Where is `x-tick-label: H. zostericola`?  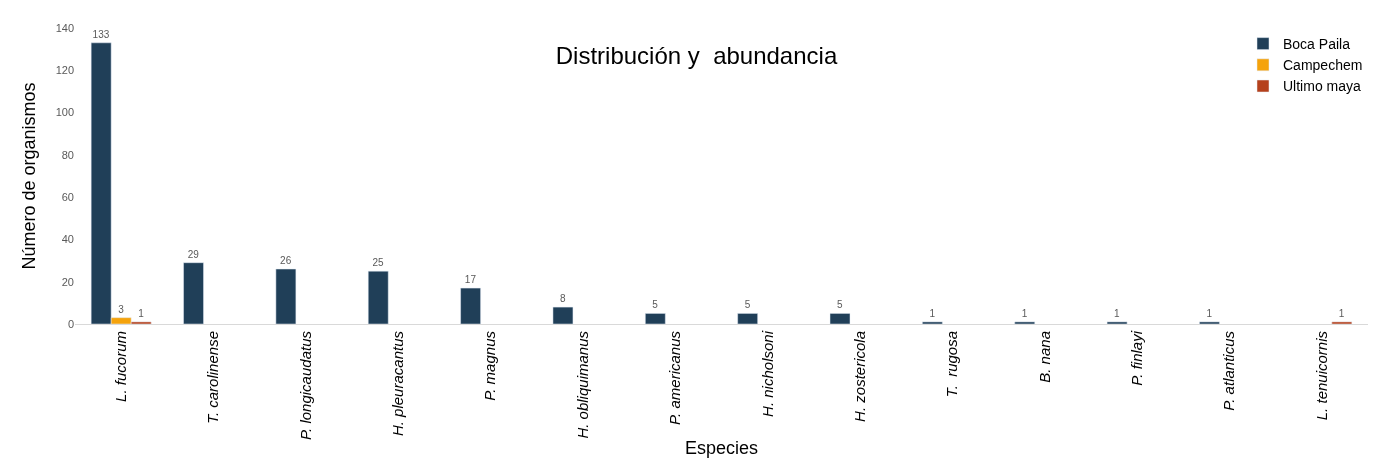 x-tick-label: H. zostericola is located at coordinates (859, 376).